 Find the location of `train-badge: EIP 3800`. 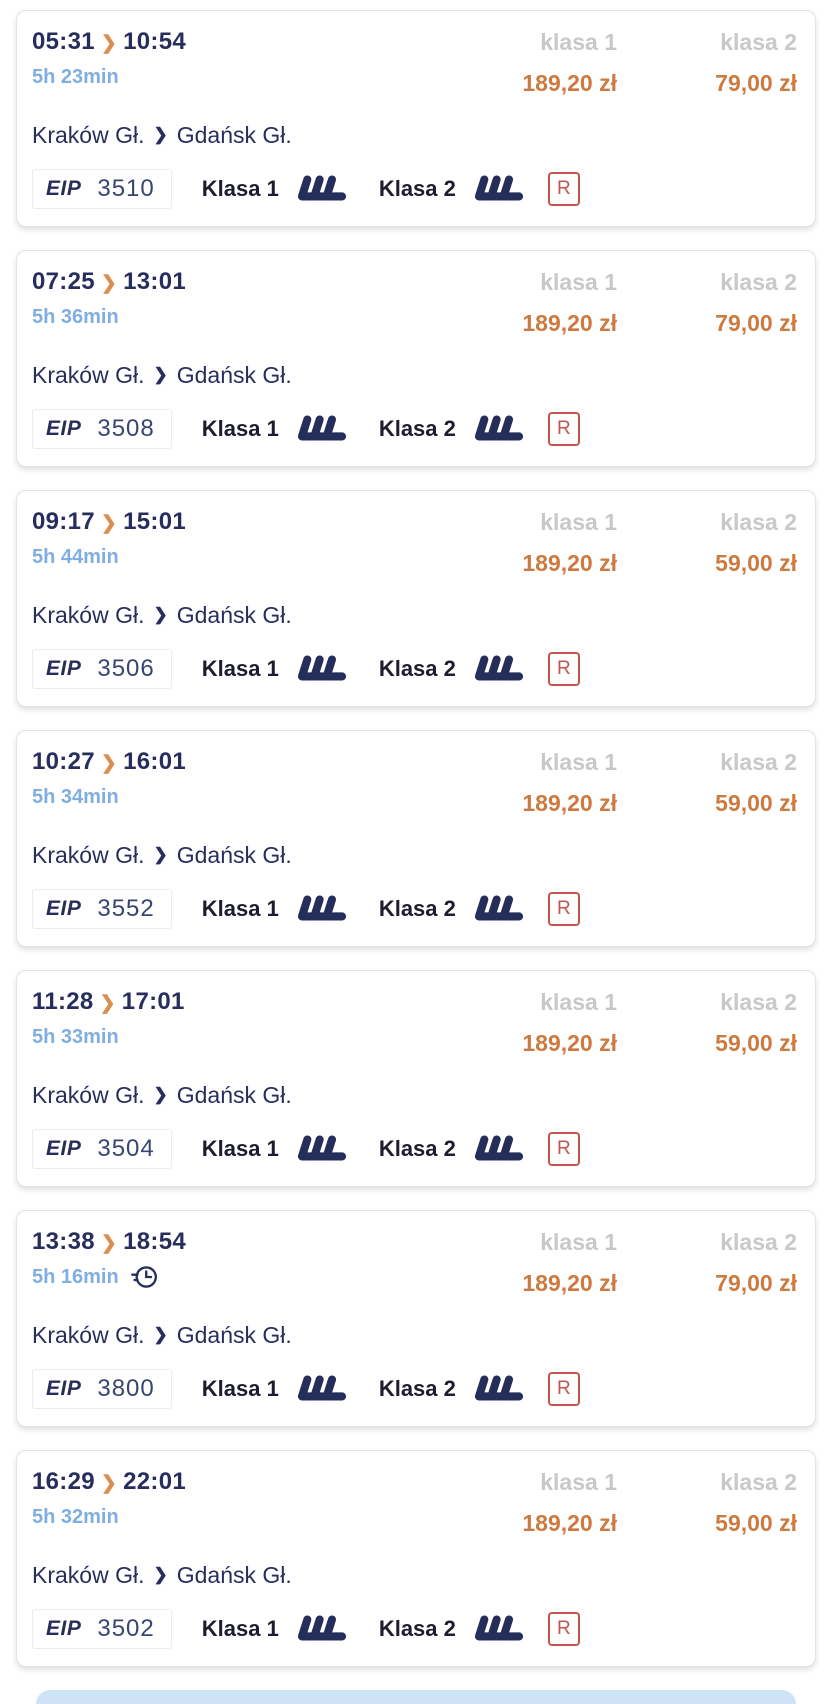

train-badge: EIP 3800 is located at coordinates (102, 1389).